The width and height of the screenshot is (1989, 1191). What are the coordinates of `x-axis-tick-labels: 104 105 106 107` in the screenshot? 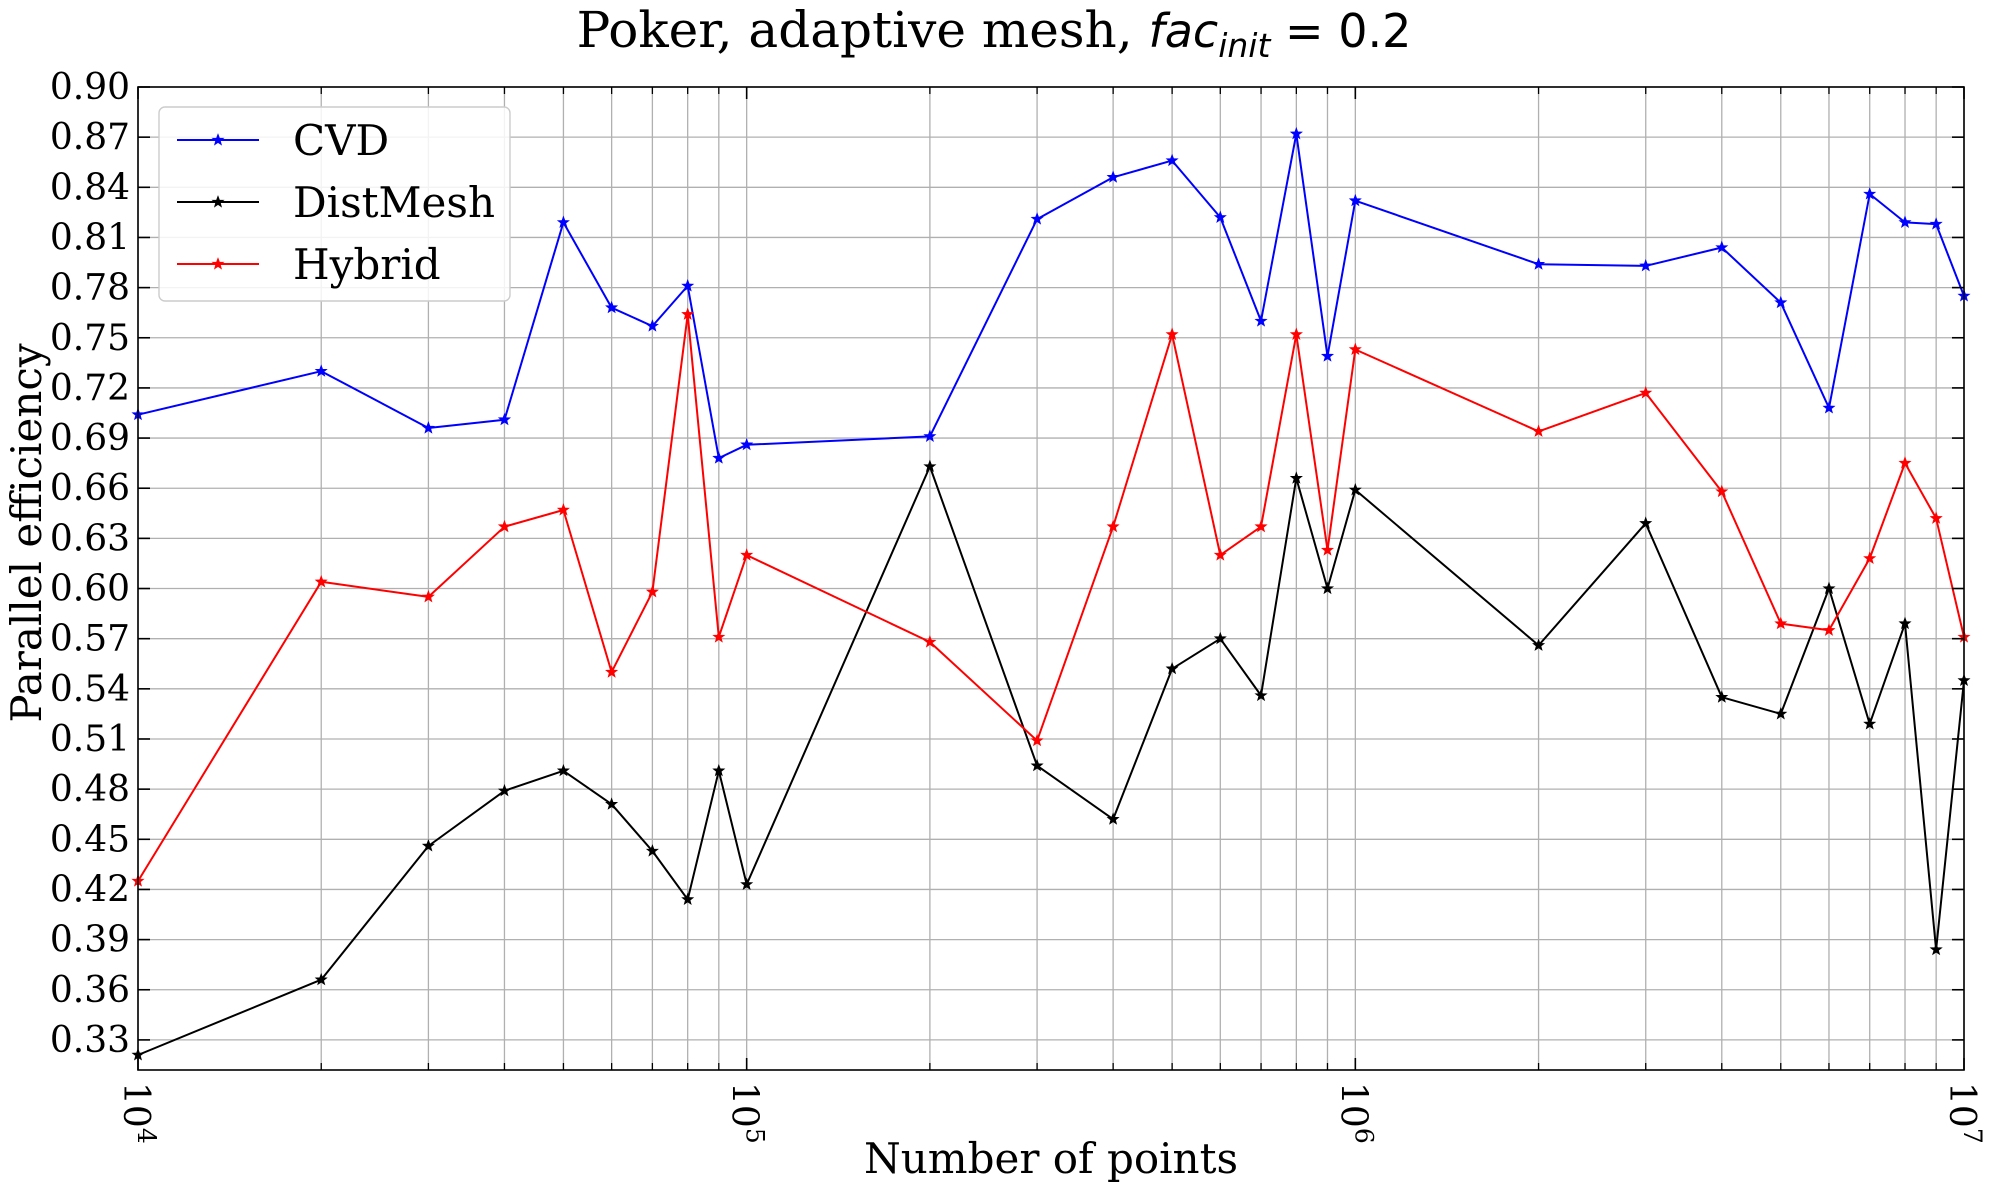 It's located at (1051, 1113).